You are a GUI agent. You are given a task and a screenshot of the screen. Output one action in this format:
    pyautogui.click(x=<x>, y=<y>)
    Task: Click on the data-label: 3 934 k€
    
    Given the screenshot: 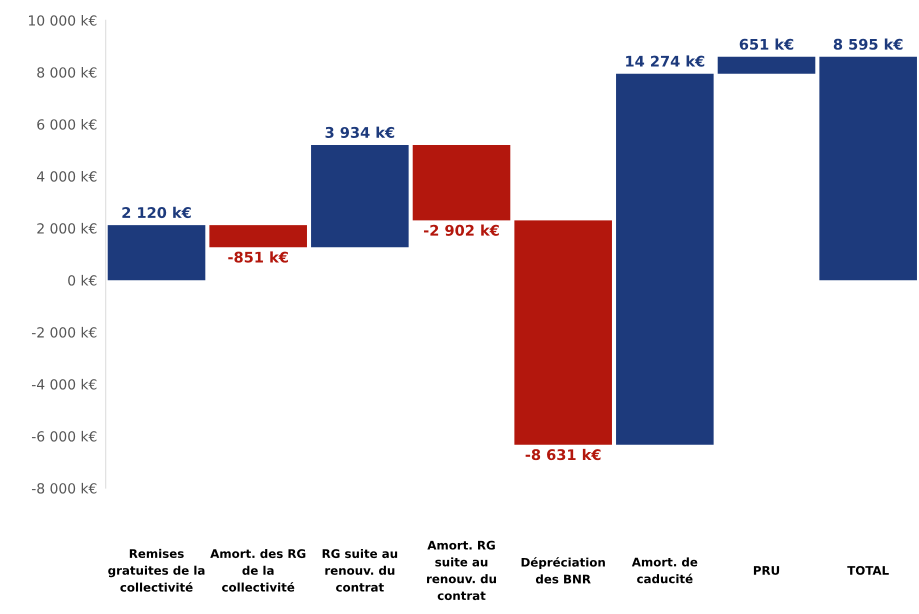 What is the action you would take?
    pyautogui.click(x=360, y=132)
    